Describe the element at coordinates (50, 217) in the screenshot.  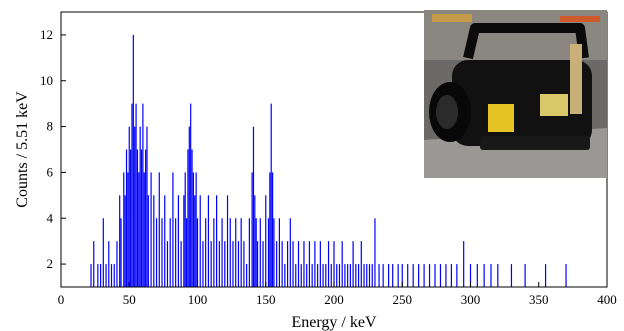
I see `y-tick-label: 4` at that location.